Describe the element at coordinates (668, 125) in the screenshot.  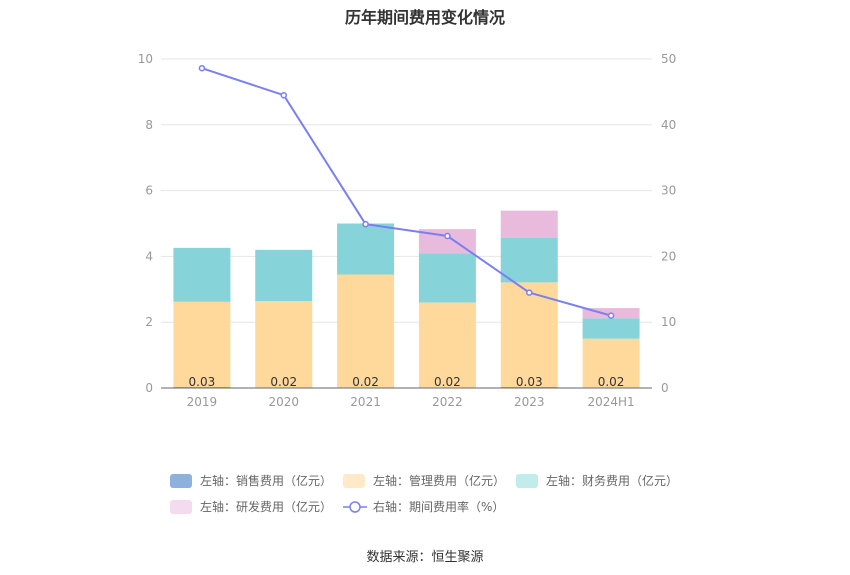
I see `y-right-tick-label: 40` at that location.